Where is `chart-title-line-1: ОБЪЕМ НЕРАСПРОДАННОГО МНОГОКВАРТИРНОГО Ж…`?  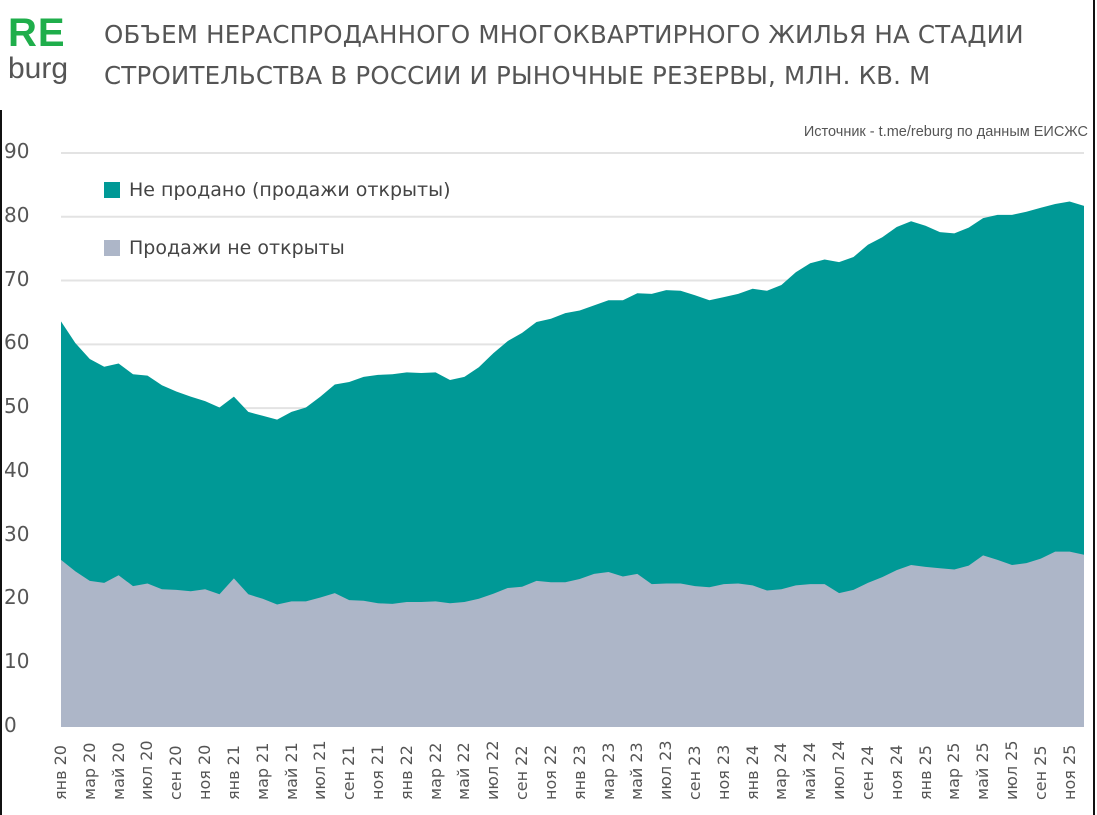
chart-title-line-1: ОБЪЕМ НЕРАСПРОДАННОГО МНОГОКВАРТИРНОГО Ж… is located at coordinates (564, 34).